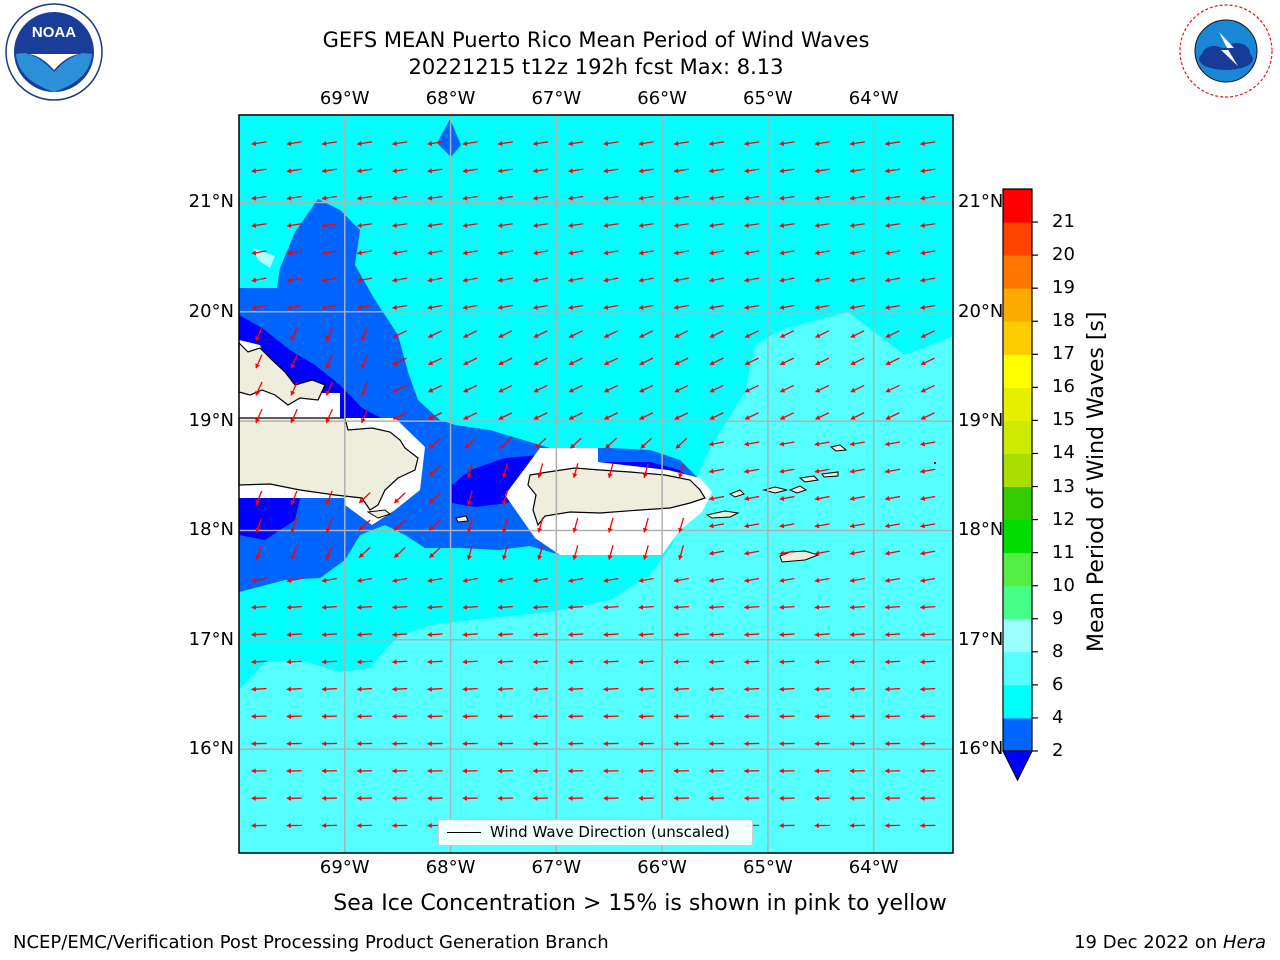 Image resolution: width=1280 pixels, height=960 pixels. I want to click on lon-label-bottom: 66°W, so click(662, 867).